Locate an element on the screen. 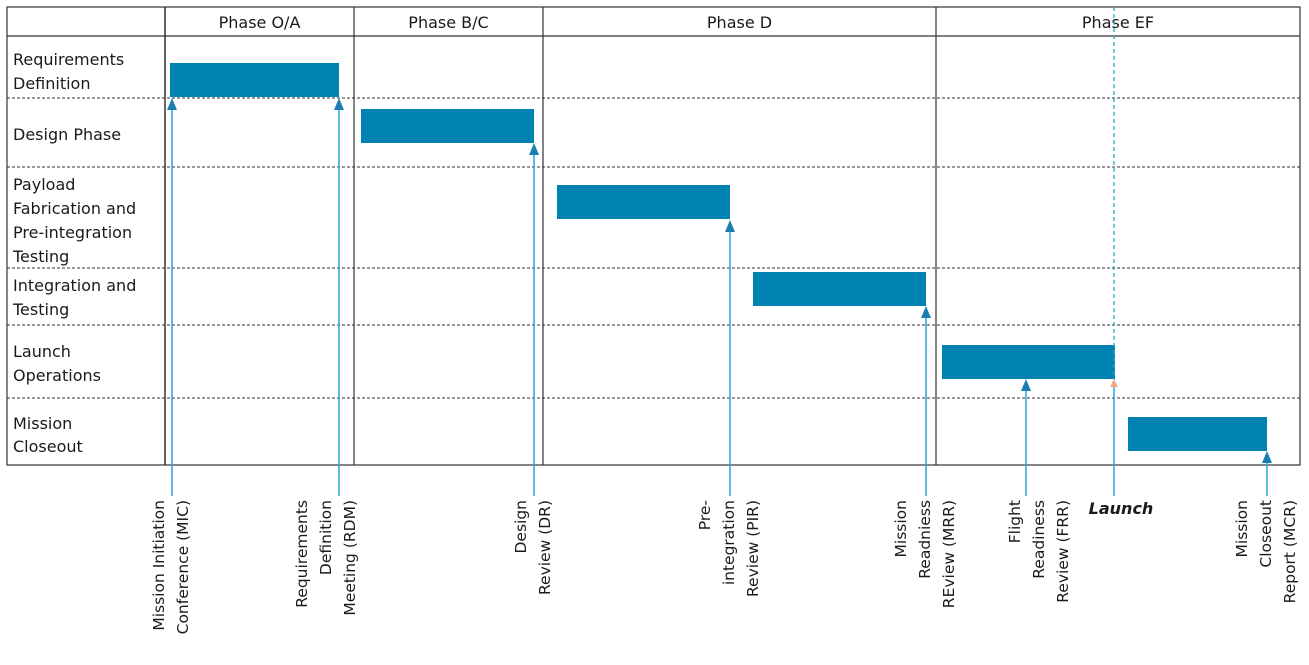 This screenshot has height=665, width=1309. milestone-label-launch: Launch is located at coordinates (1121, 508).